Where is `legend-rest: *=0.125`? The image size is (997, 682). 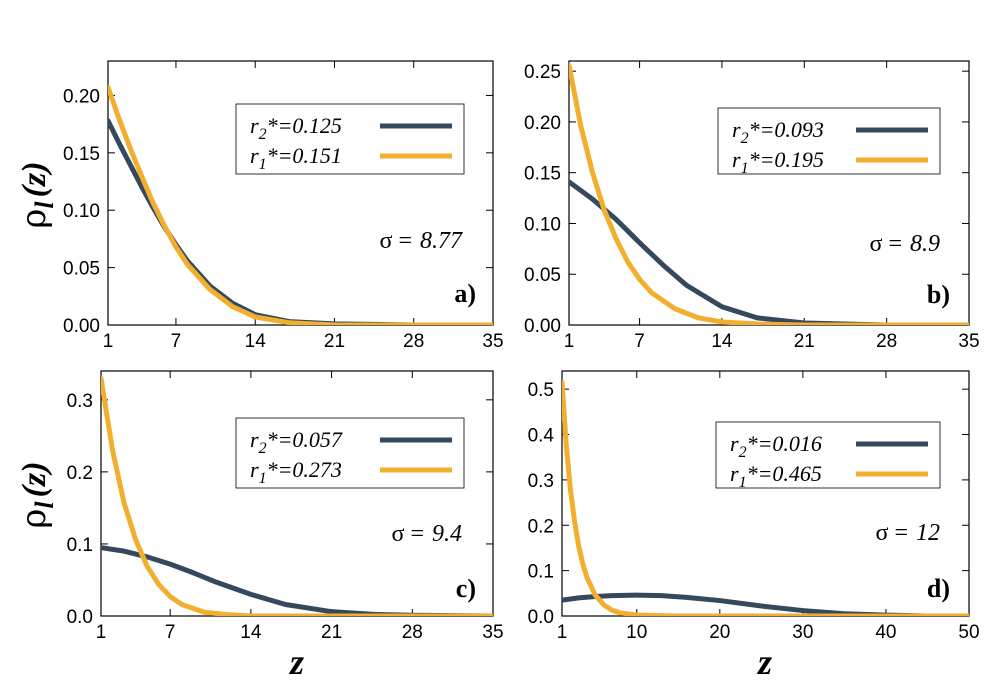
legend-rest: *=0.125 is located at coordinates (304, 125).